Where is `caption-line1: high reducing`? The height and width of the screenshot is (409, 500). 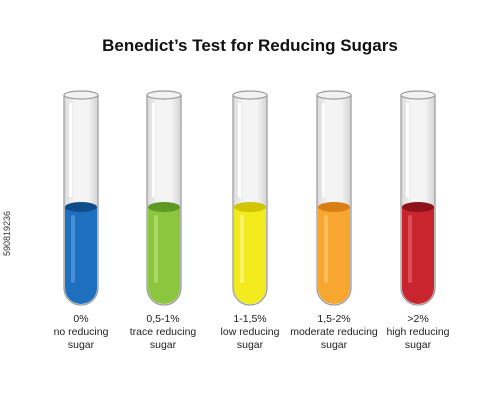 caption-line1: high reducing is located at coordinates (418, 332).